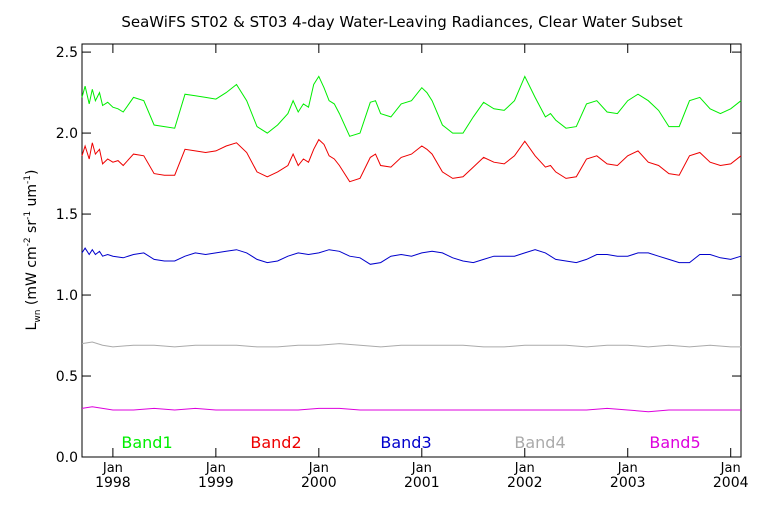 Image resolution: width=768 pixels, height=512 pixels. I want to click on legend-label-band1: Band1, so click(146, 442).